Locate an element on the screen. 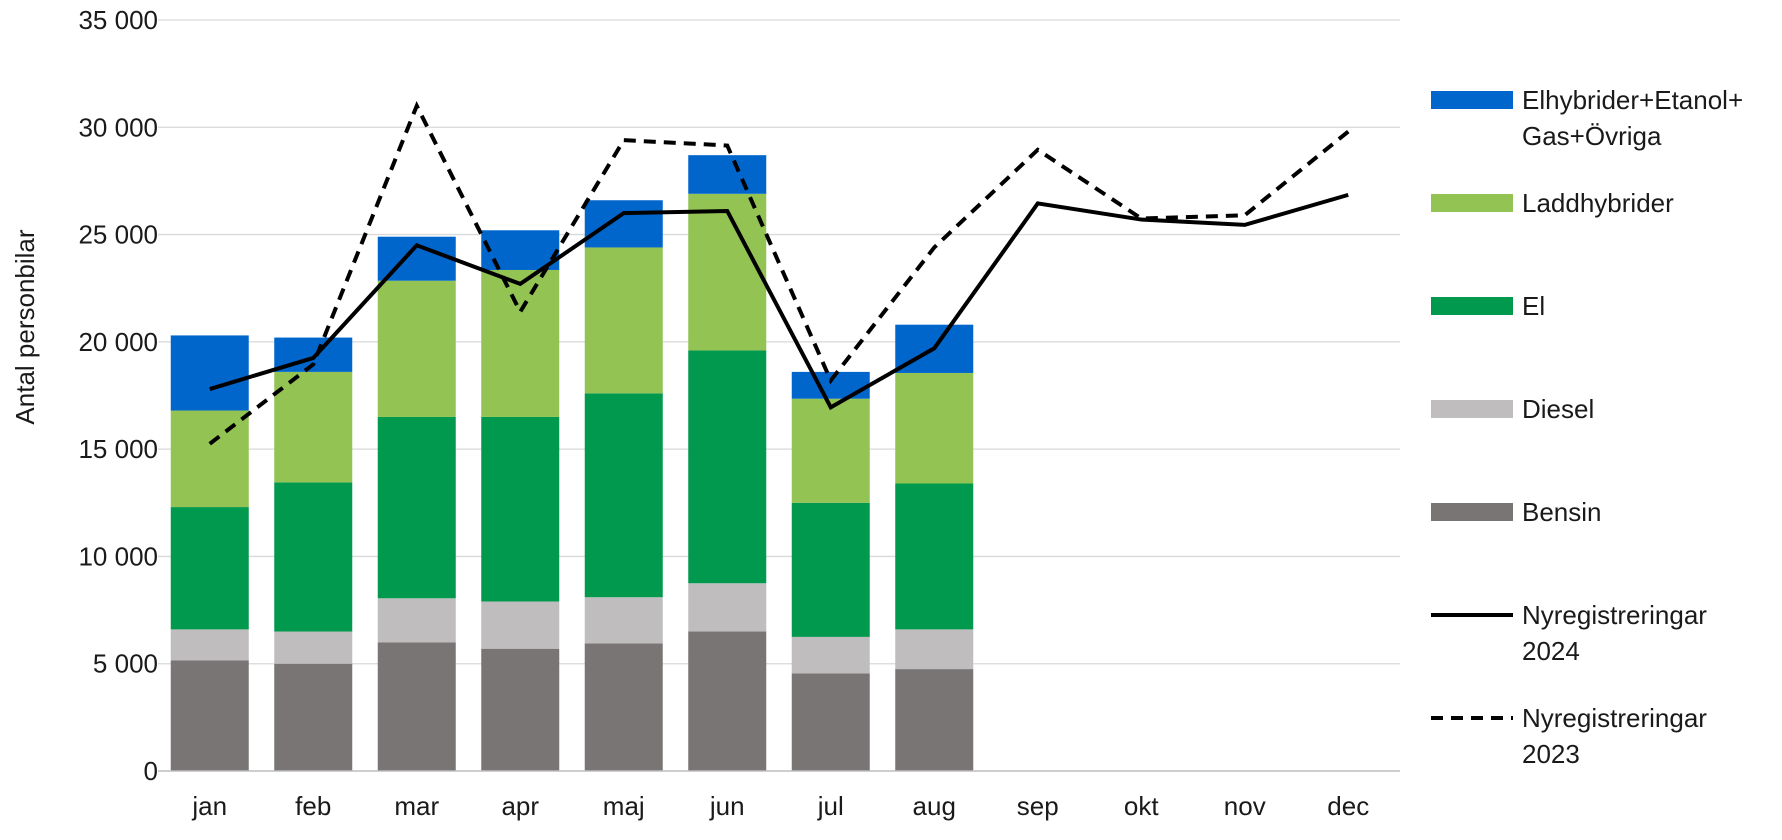 The height and width of the screenshot is (840, 1782). legend-label: Laddhybrider is located at coordinates (1598, 203).